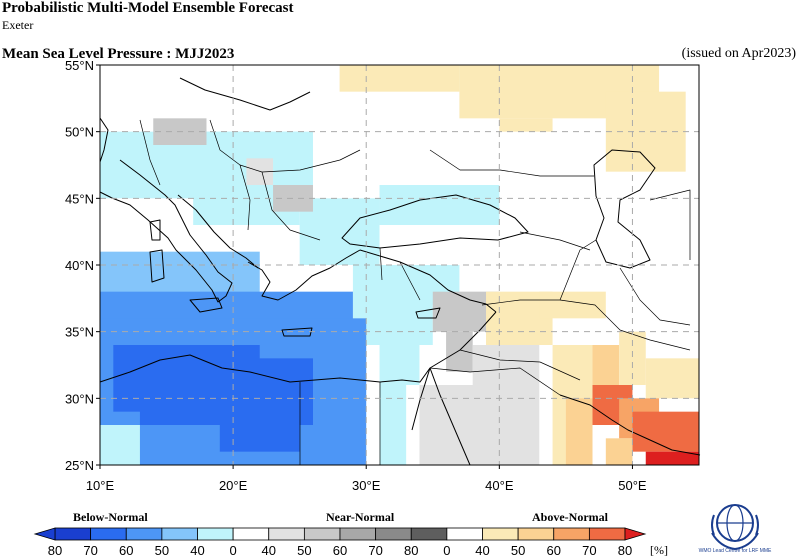  What do you see at coordinates (340, 542) in the screenshot?
I see `color-legend: 80 70 60 50 40 0 40 50 60 70 80 0 40 50 60 70 80` at bounding box center [340, 542].